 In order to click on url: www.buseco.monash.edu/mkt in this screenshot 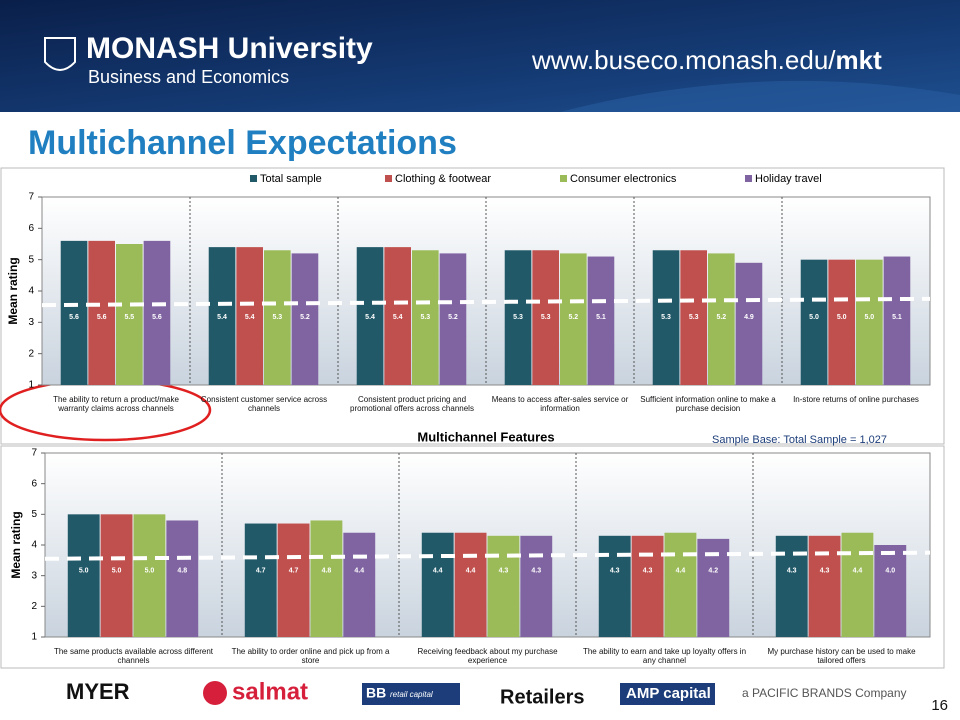, I will do `click(706, 60)`.